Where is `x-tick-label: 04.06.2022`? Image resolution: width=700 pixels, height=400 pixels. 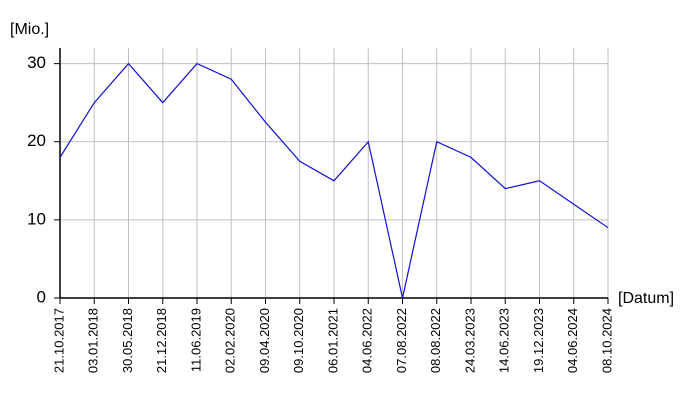
x-tick-label: 04.06.2022 is located at coordinates (367, 340).